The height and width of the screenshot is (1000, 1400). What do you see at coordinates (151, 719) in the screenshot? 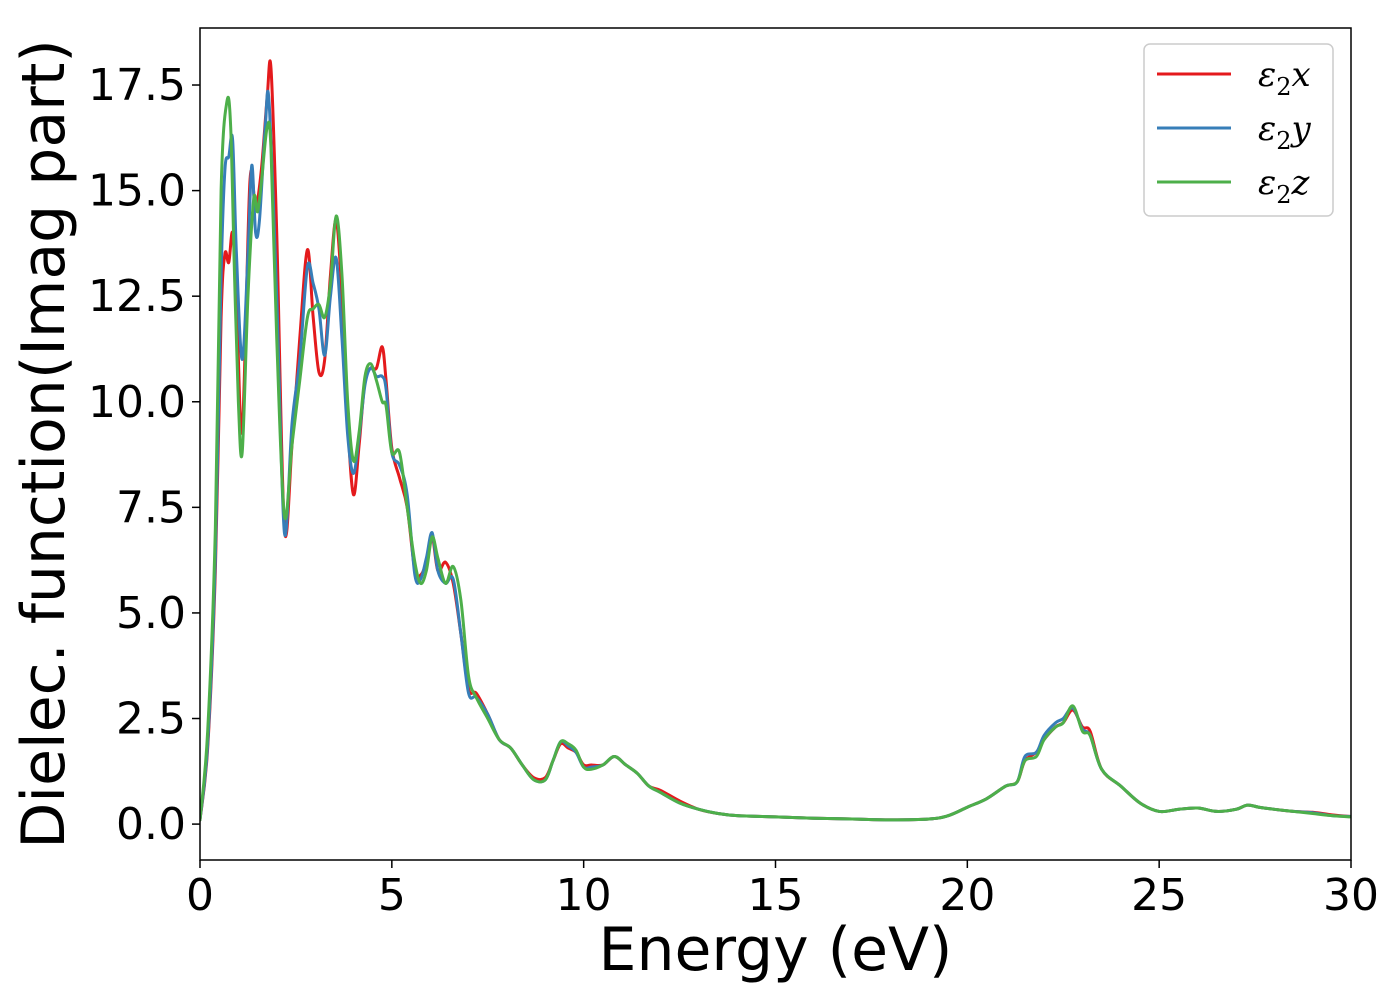
I see `y-tick-label: 2.5` at bounding box center [151, 719].